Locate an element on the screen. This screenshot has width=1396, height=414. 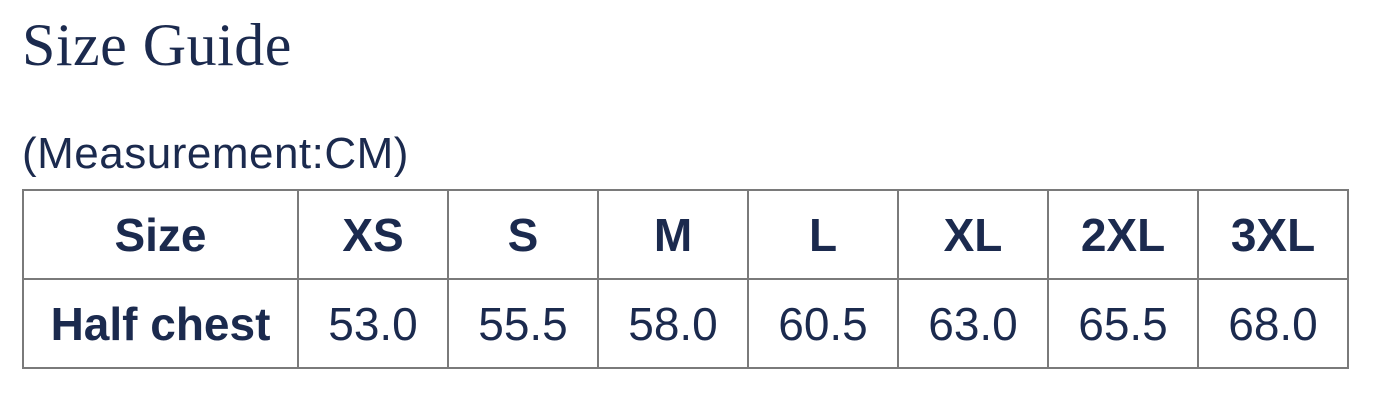
page-title: Size Guide is located at coordinates (157, 45).